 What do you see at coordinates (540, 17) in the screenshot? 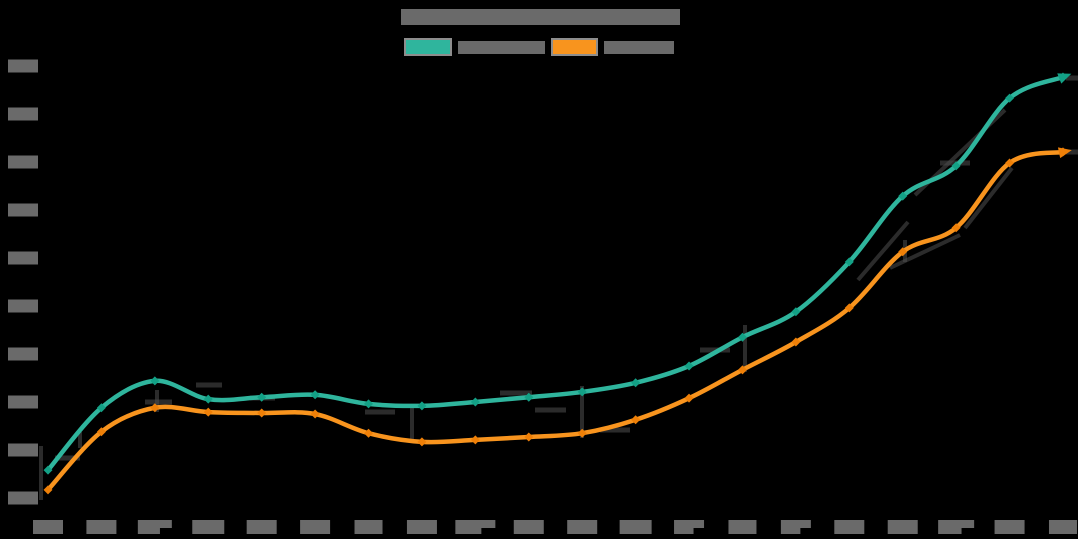
I see `chart-title-redacted` at bounding box center [540, 17].